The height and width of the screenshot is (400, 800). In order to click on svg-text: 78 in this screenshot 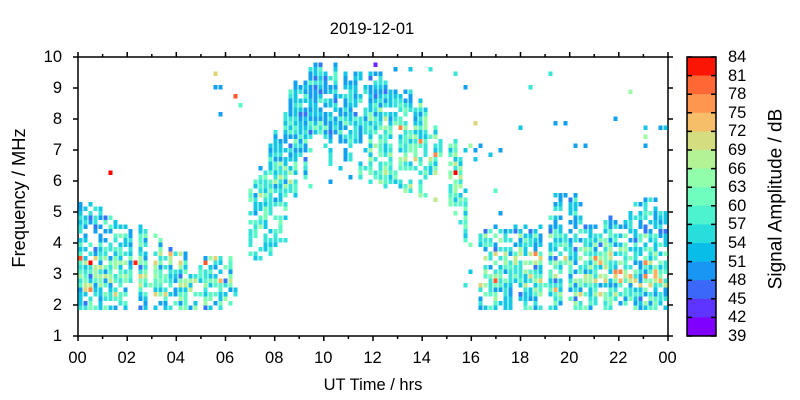, I will do `click(737, 94)`.